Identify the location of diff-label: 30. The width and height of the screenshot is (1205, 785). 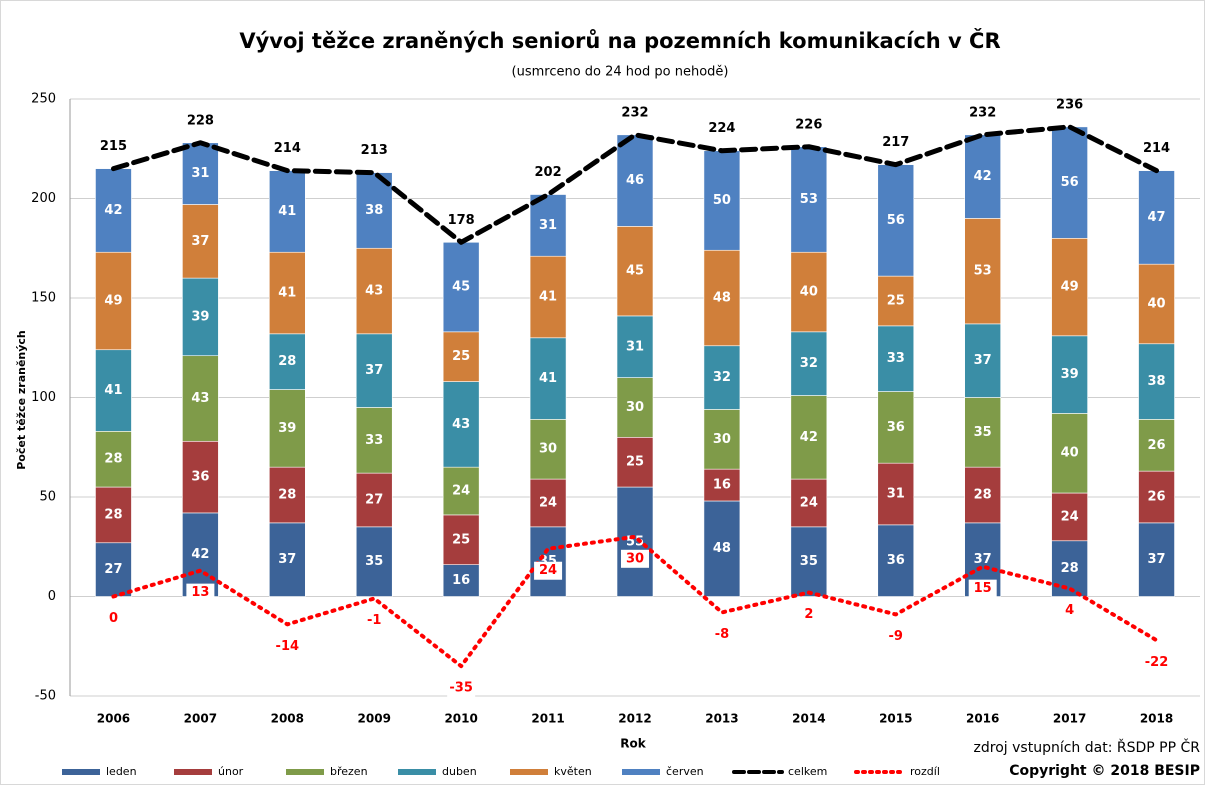
(635, 558).